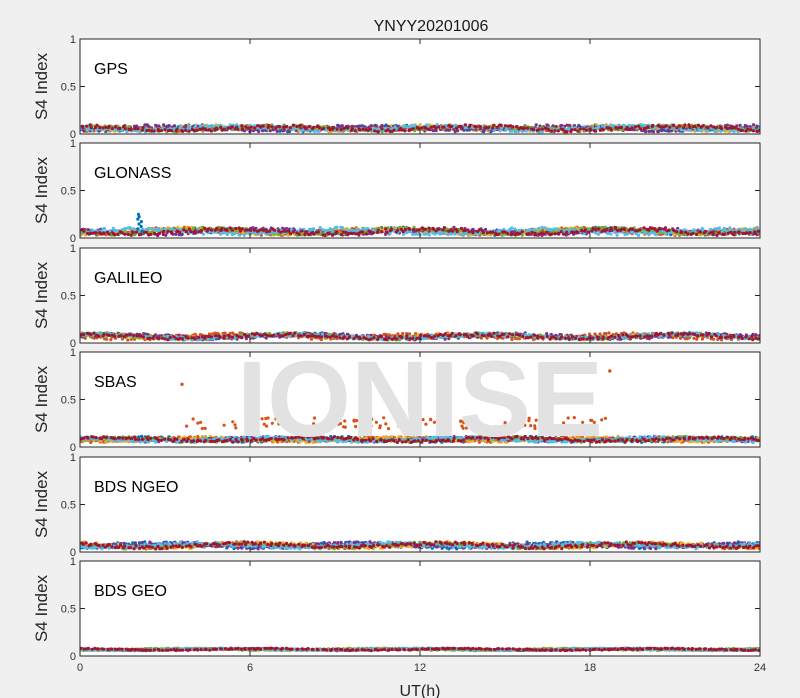  What do you see at coordinates (68, 192) in the screenshot?
I see `y-tick-label: 0.5` at bounding box center [68, 192].